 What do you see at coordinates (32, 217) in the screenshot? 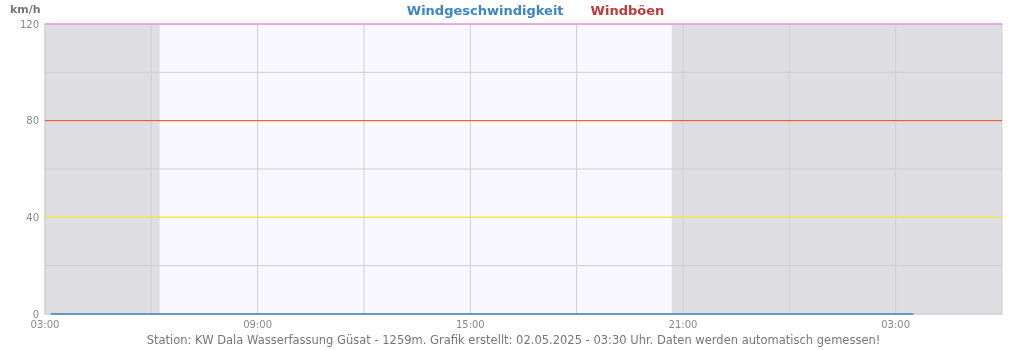
I see `y-tick-label: 40` at bounding box center [32, 217].